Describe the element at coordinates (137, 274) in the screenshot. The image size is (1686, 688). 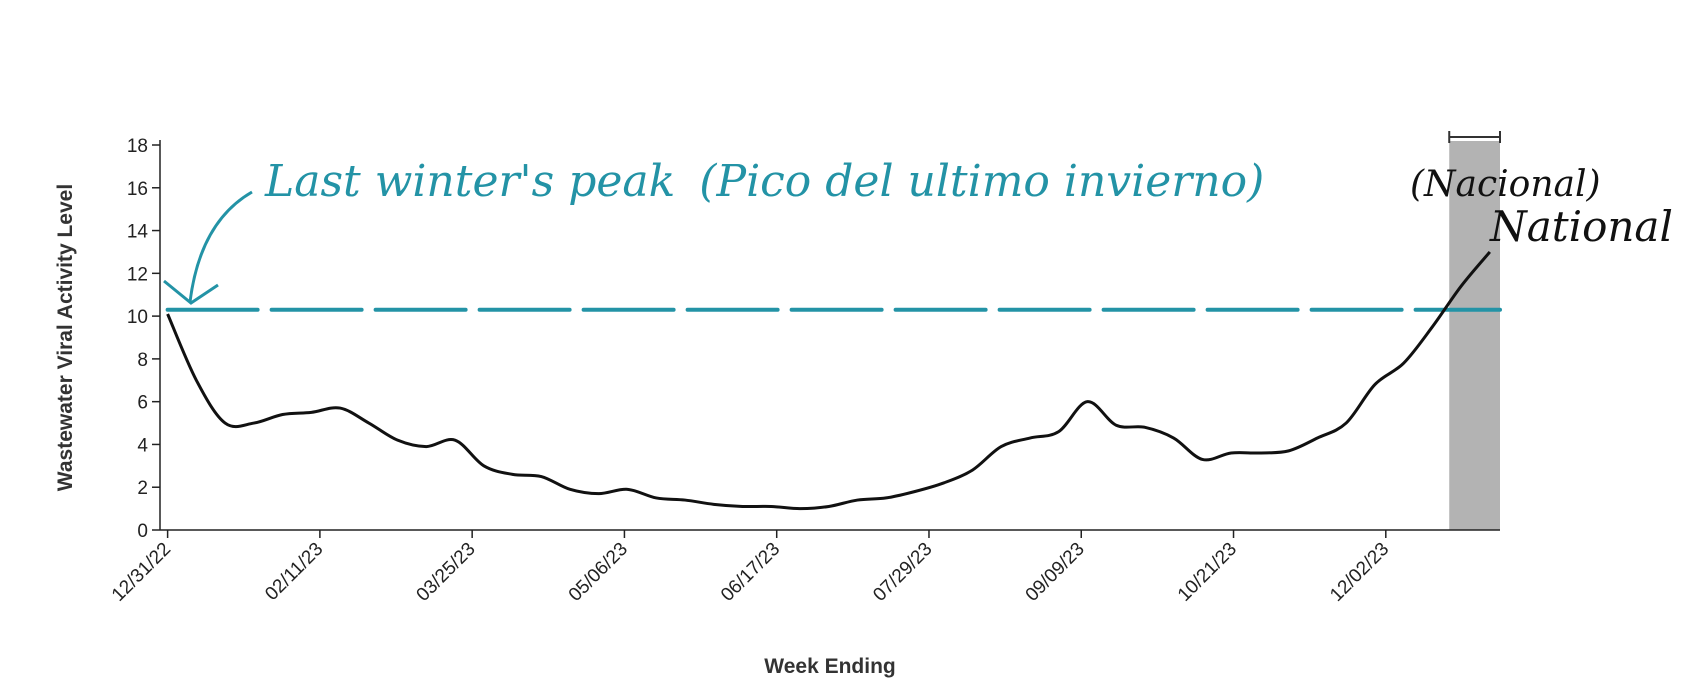
I see `y-tick-label: 12` at that location.